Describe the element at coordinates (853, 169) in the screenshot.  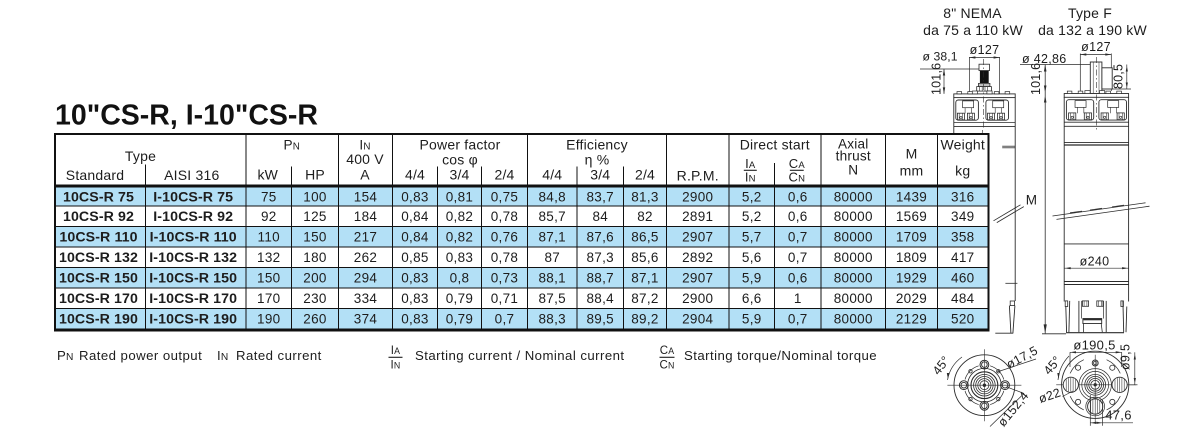
I see `svg-text: N` at that location.